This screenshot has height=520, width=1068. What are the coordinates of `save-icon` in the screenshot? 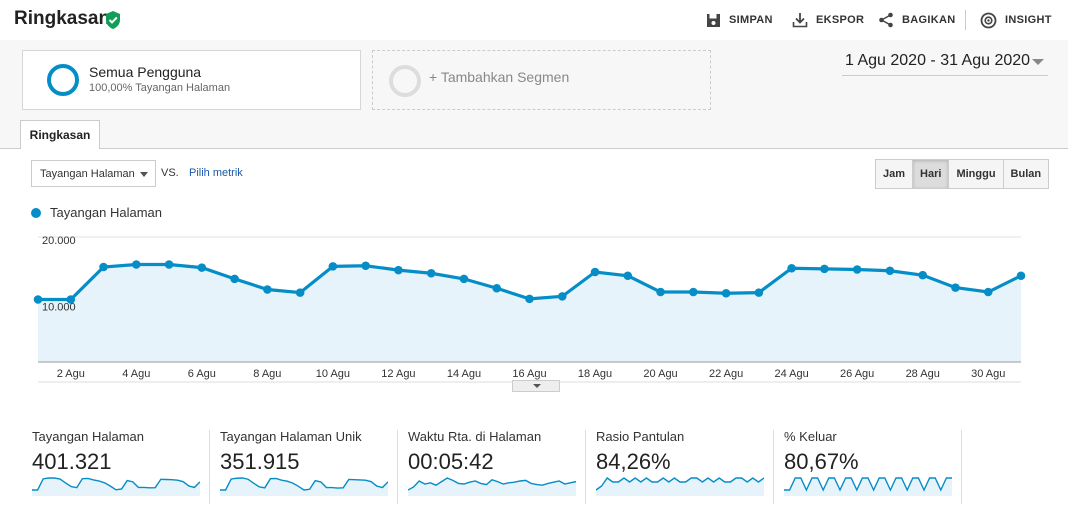 It's located at (713, 20).